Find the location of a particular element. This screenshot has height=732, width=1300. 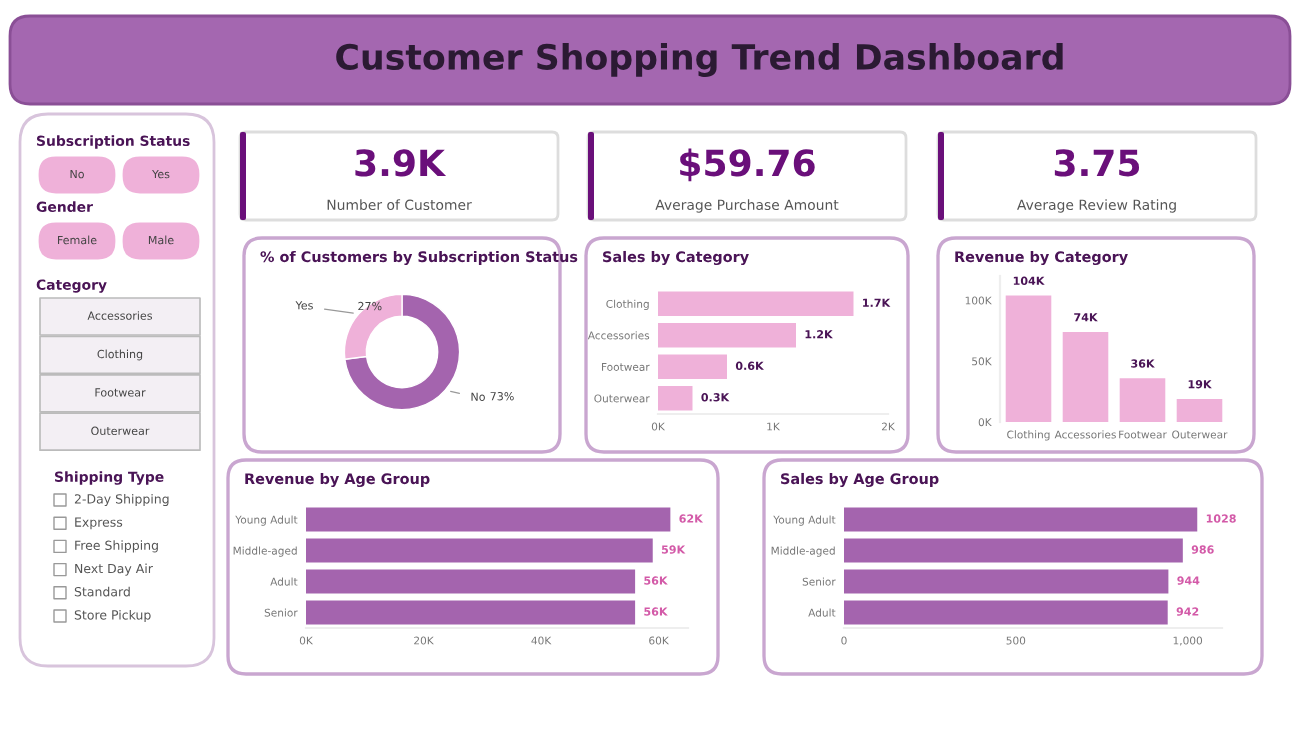

text: 3.75 is located at coordinates (1097, 163).